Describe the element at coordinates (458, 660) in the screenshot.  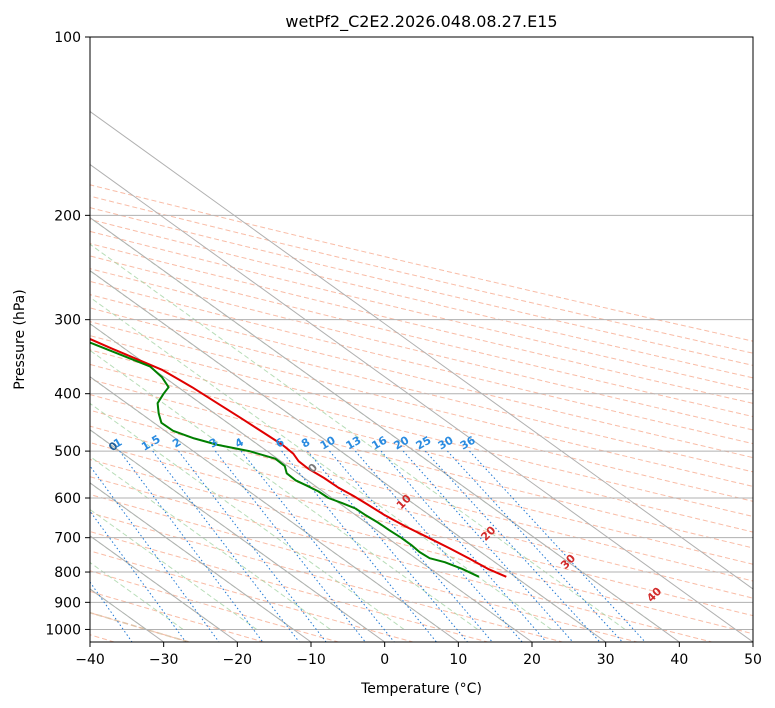
I see `x-tick-label: 10` at that location.